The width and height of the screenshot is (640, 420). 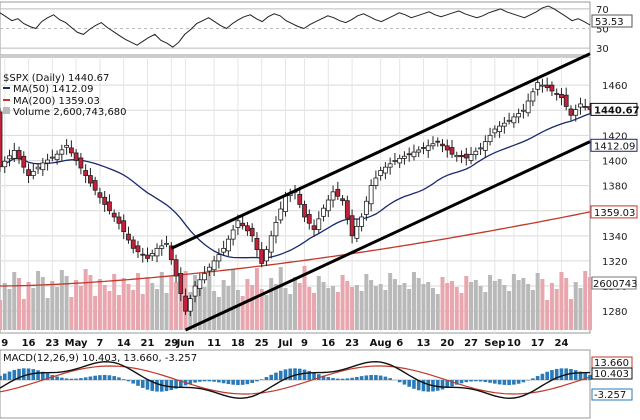 What do you see at coordinates (602, 30) in the screenshot?
I see `rsi-tick-label: 50` at bounding box center [602, 30].